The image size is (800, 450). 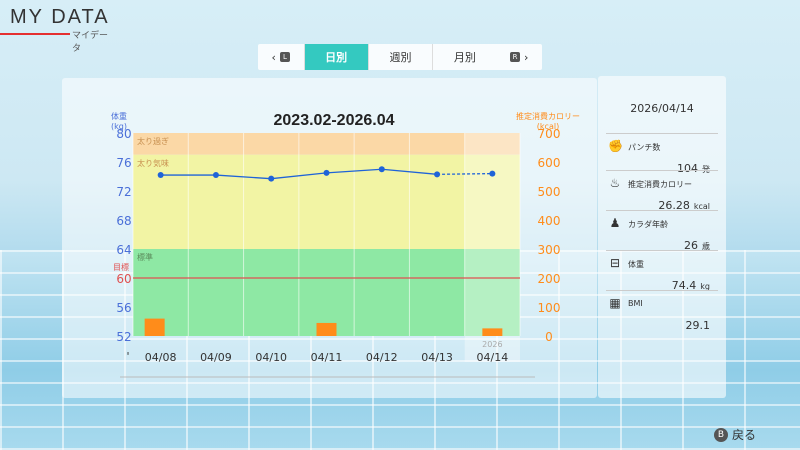 What do you see at coordinates (549, 134) in the screenshot?
I see `right-axis-tick: 700` at bounding box center [549, 134].